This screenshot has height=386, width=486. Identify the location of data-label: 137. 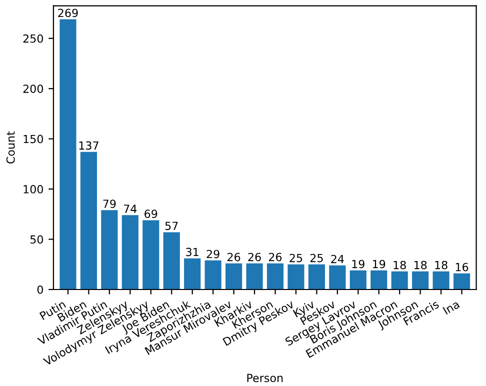
(88, 145).